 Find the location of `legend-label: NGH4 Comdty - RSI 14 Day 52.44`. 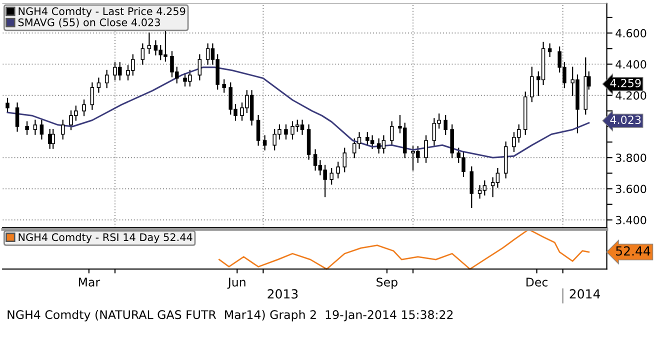

legend-label: NGH4 Comdty - RSI 14 Day 52.44 is located at coordinates (105, 238).